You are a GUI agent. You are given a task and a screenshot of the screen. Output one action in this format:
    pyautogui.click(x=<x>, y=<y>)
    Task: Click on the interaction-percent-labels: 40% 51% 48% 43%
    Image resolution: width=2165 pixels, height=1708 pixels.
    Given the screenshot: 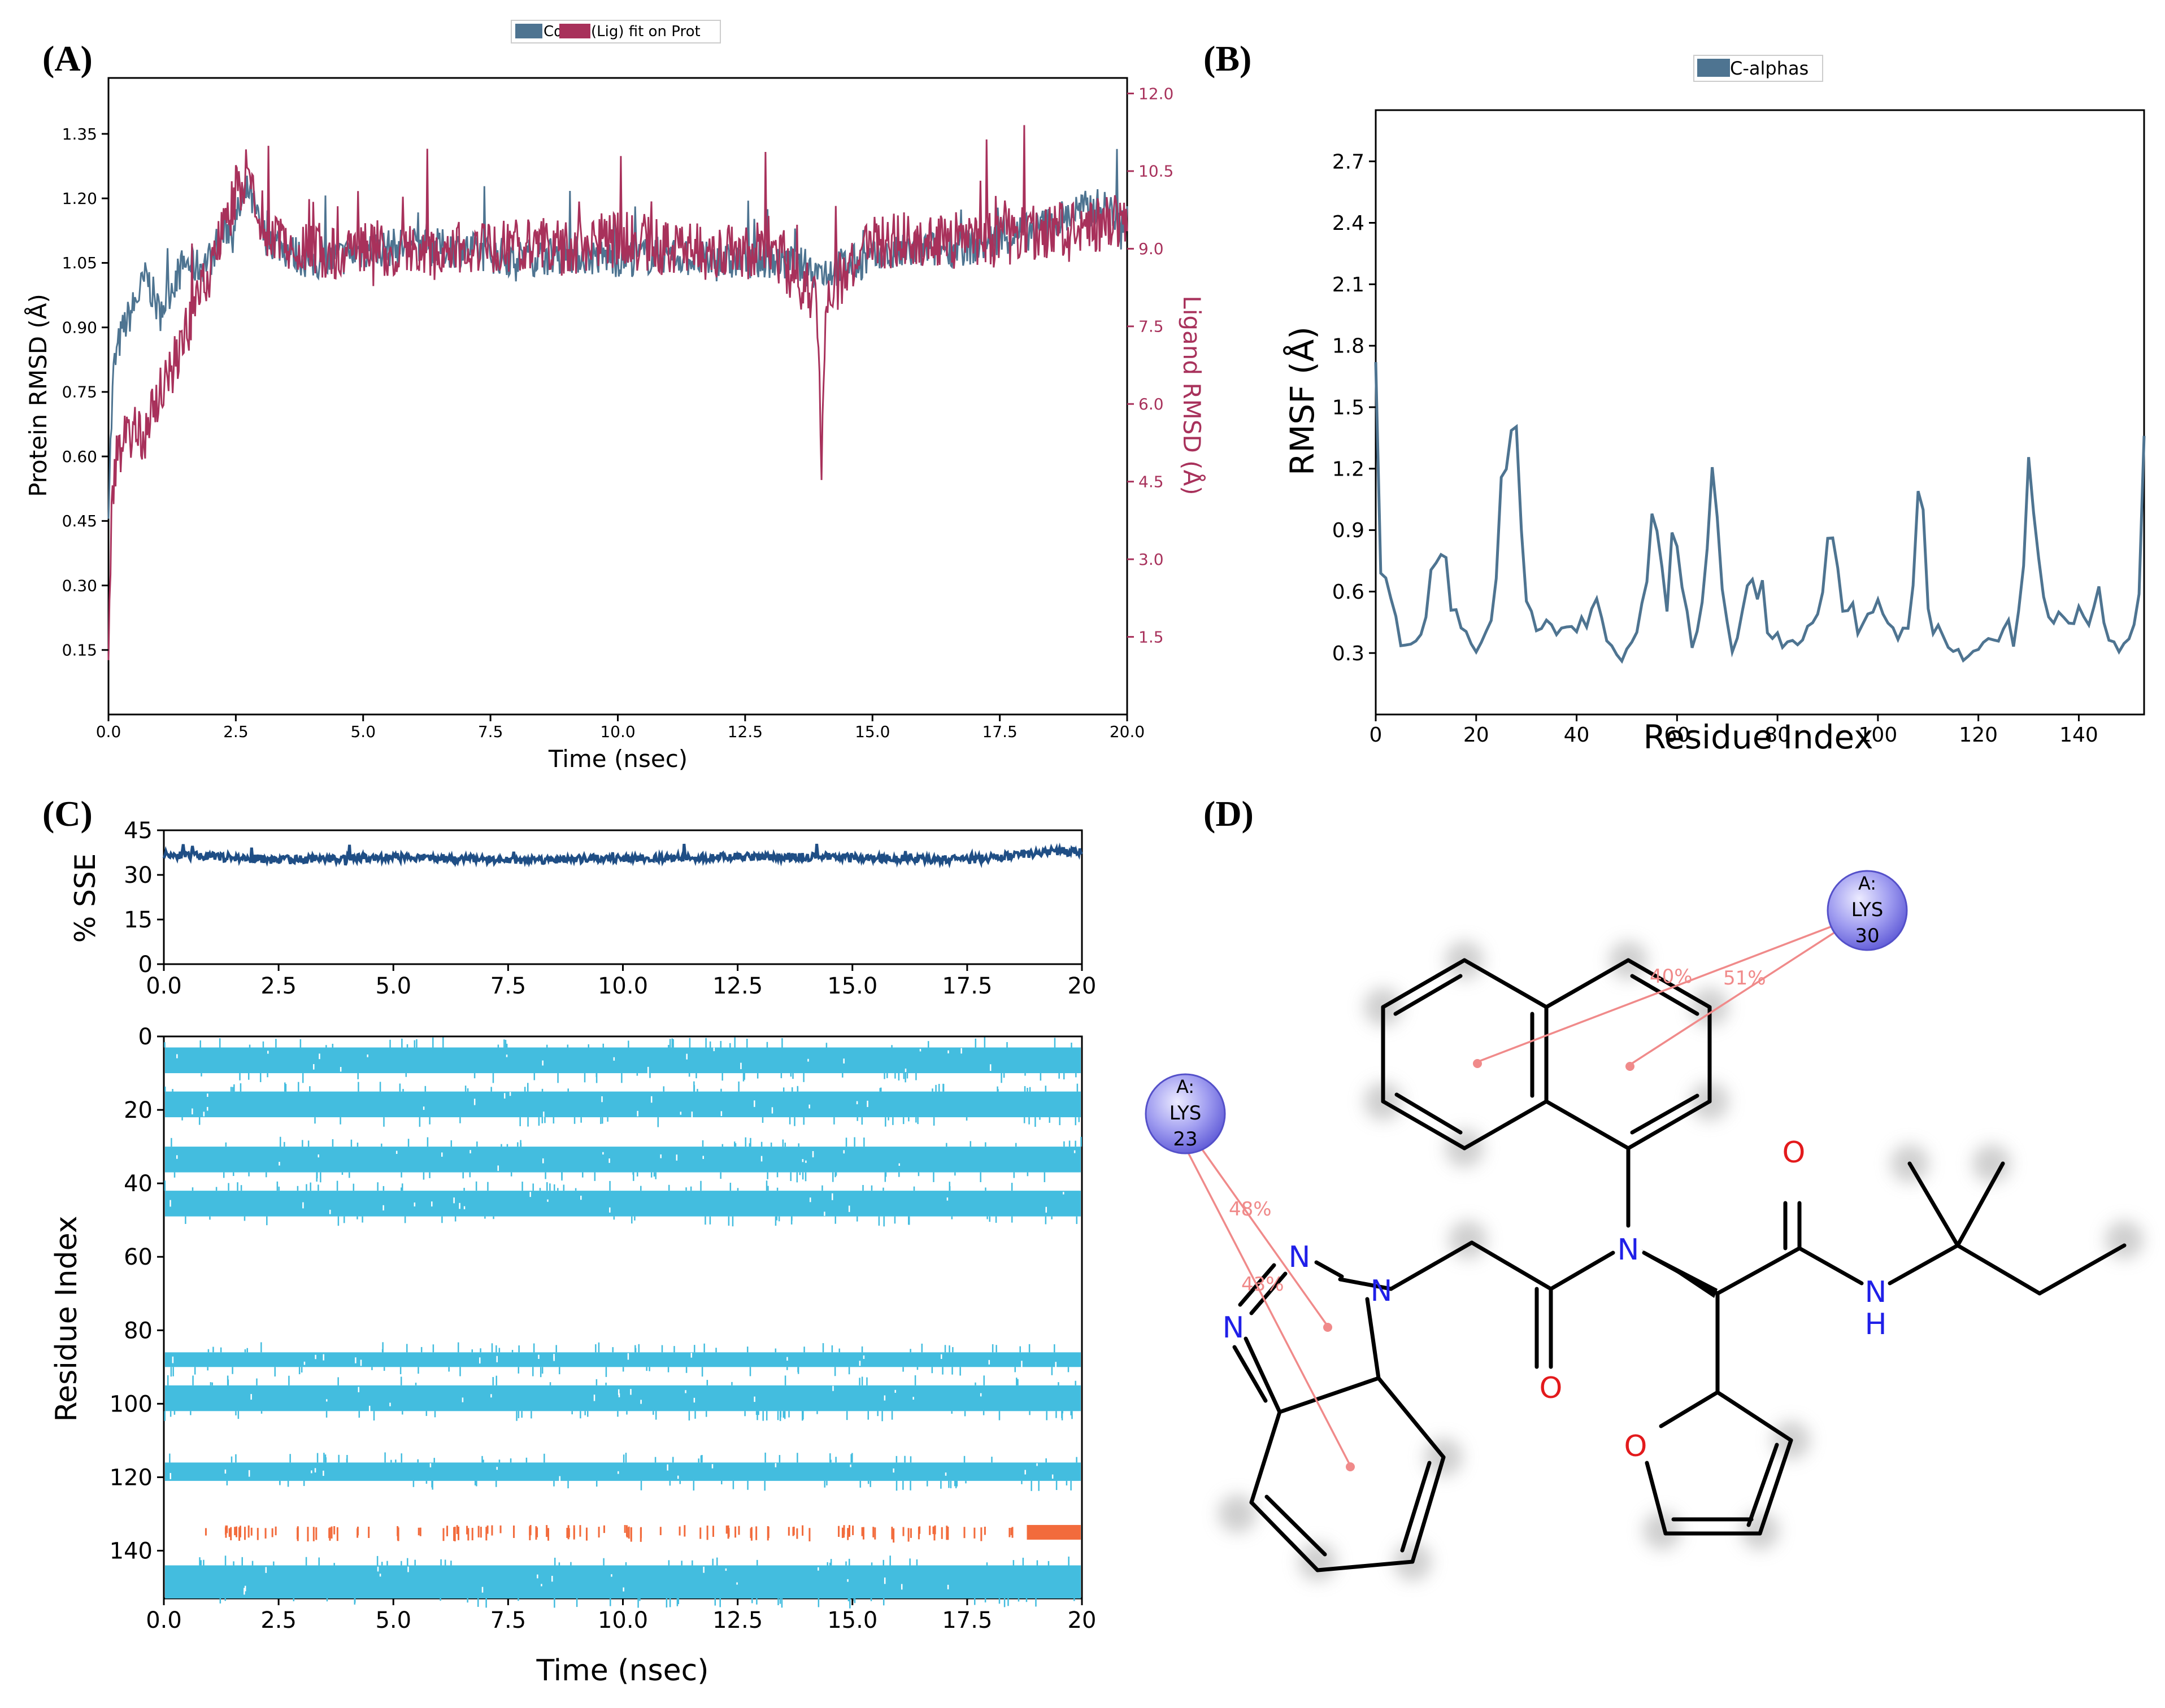 What is the action you would take?
    pyautogui.click(x=1497, y=1130)
    